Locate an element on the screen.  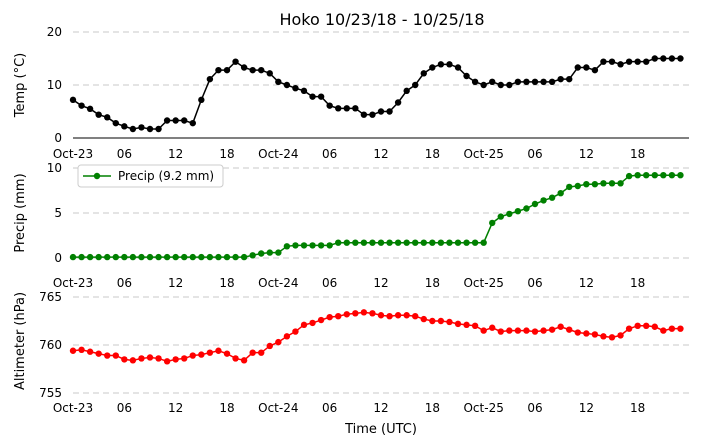
temp-y-tick-label: 0 is located at coordinates (58, 138).